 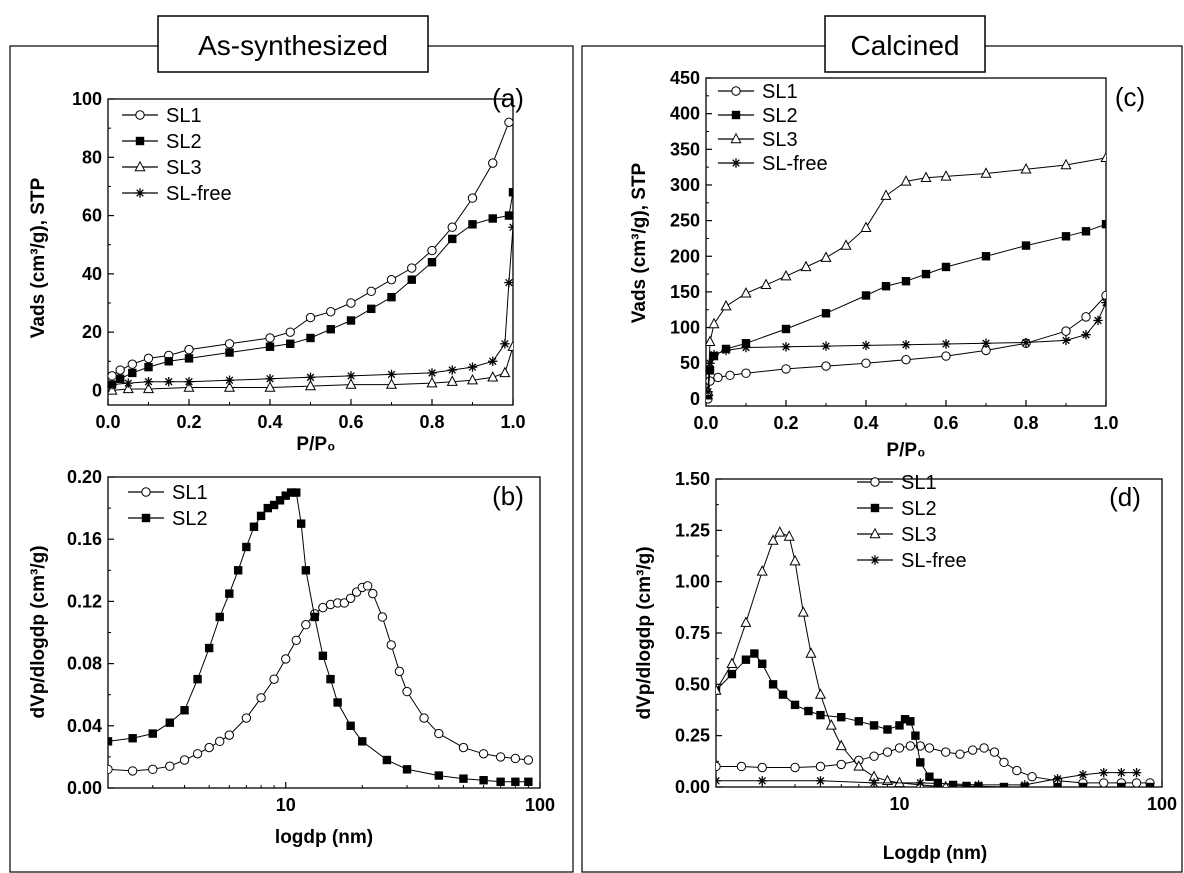 I want to click on legend-item: SL-free, so click(x=912, y=561).